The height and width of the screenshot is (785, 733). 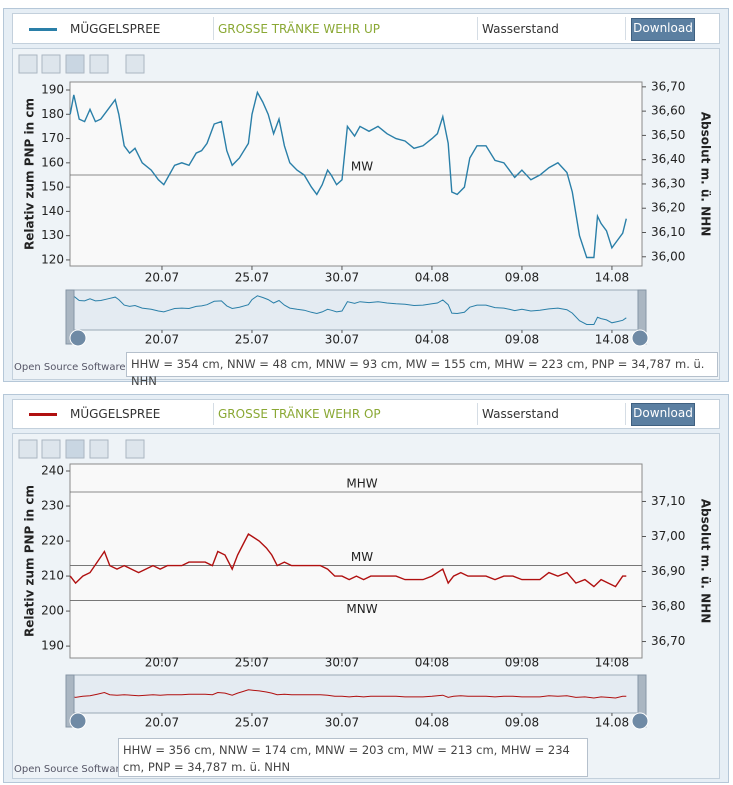 I want to click on y-tick-label: 120, so click(x=52, y=259).